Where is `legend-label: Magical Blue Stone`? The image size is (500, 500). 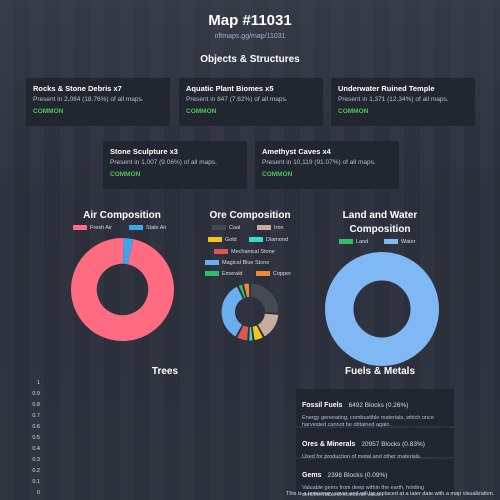
legend-label: Magical Blue Stone is located at coordinates (246, 263).